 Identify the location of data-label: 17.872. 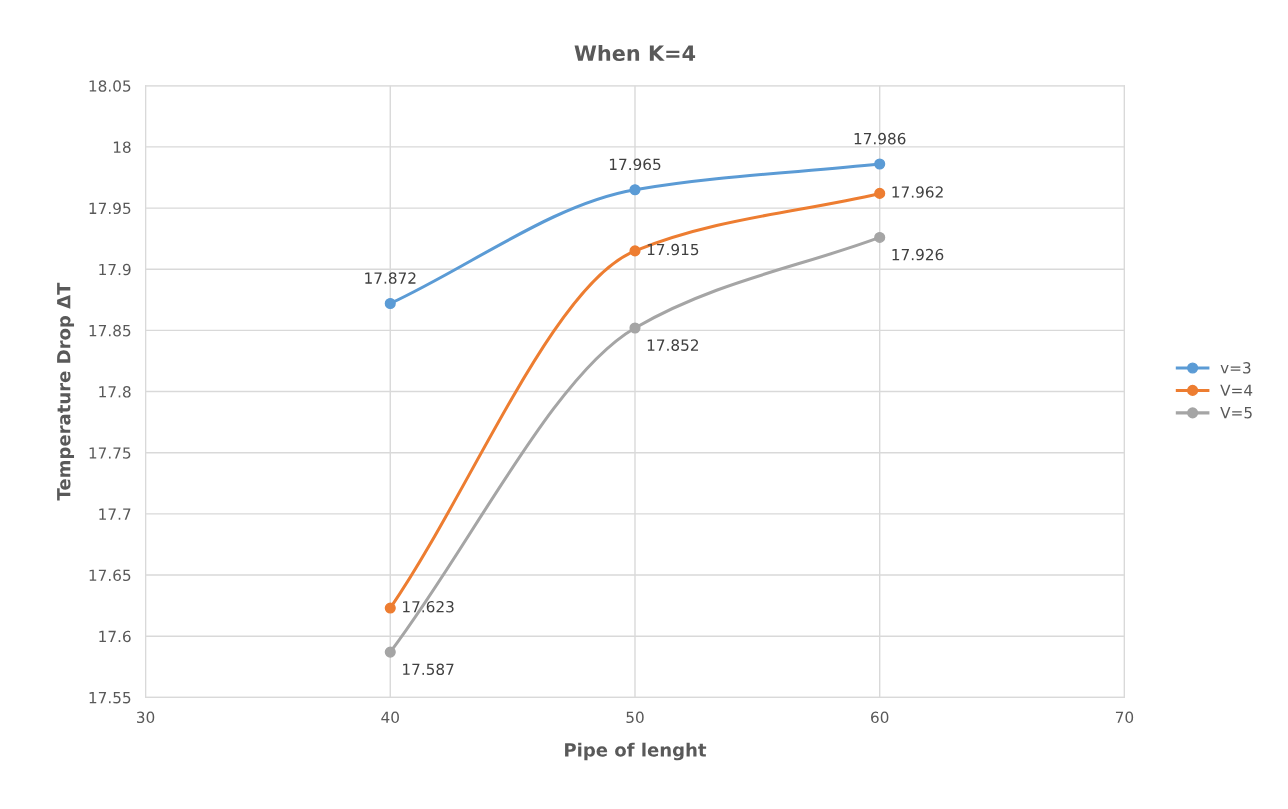
(390, 278).